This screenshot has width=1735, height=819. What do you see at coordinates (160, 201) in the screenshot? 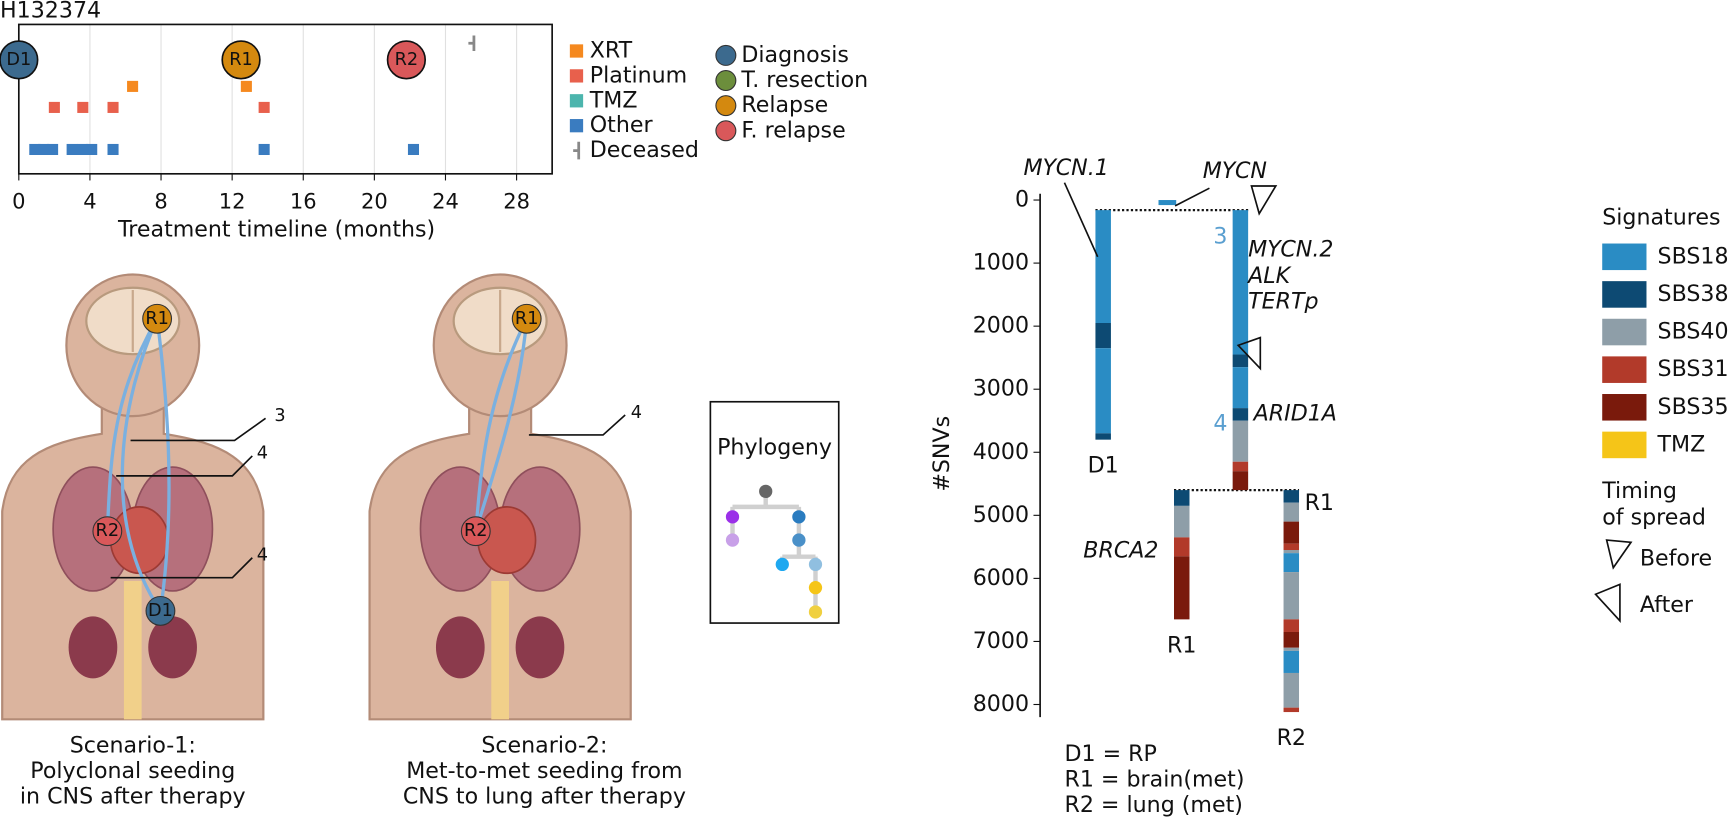
I see `x-tick-label: 8` at bounding box center [160, 201].